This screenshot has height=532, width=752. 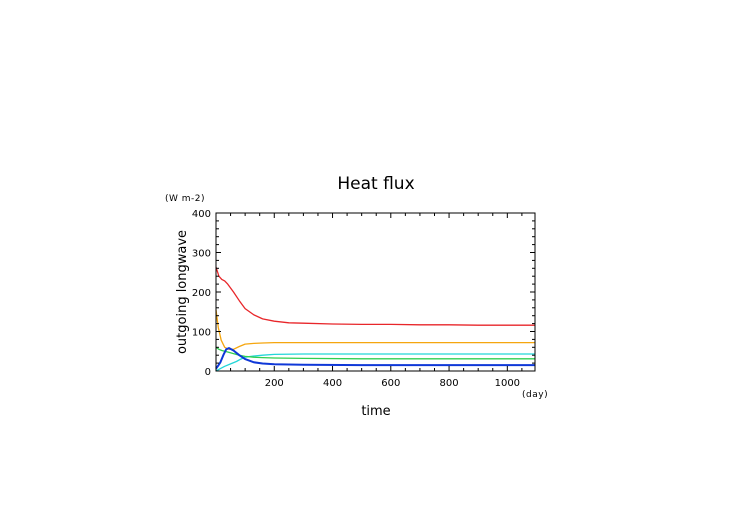 What do you see at coordinates (332, 383) in the screenshot?
I see `x-tick-label: 400` at bounding box center [332, 383].